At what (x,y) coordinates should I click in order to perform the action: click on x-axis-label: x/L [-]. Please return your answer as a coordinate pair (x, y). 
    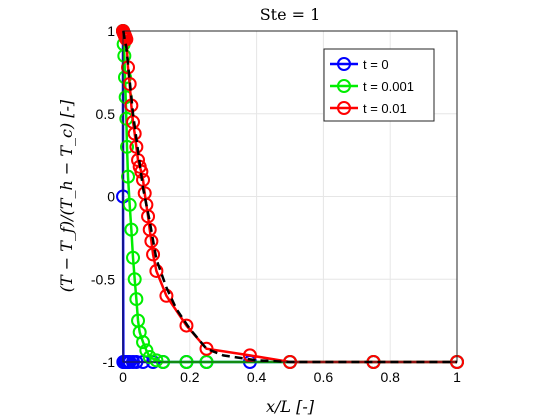
    Looking at the image, I should click on (290, 406).